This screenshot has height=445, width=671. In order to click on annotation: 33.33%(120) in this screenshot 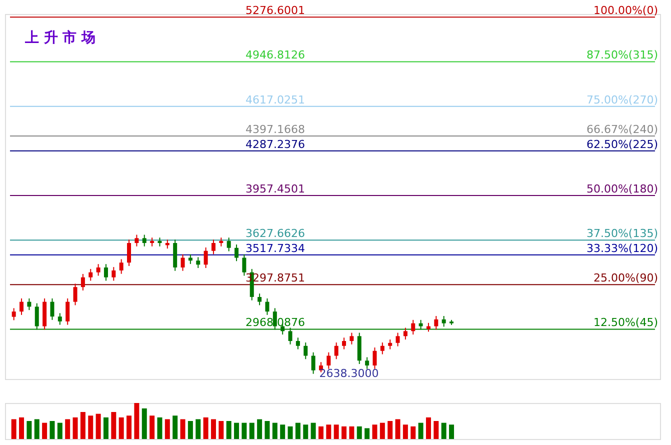, I will do `click(622, 248)`.